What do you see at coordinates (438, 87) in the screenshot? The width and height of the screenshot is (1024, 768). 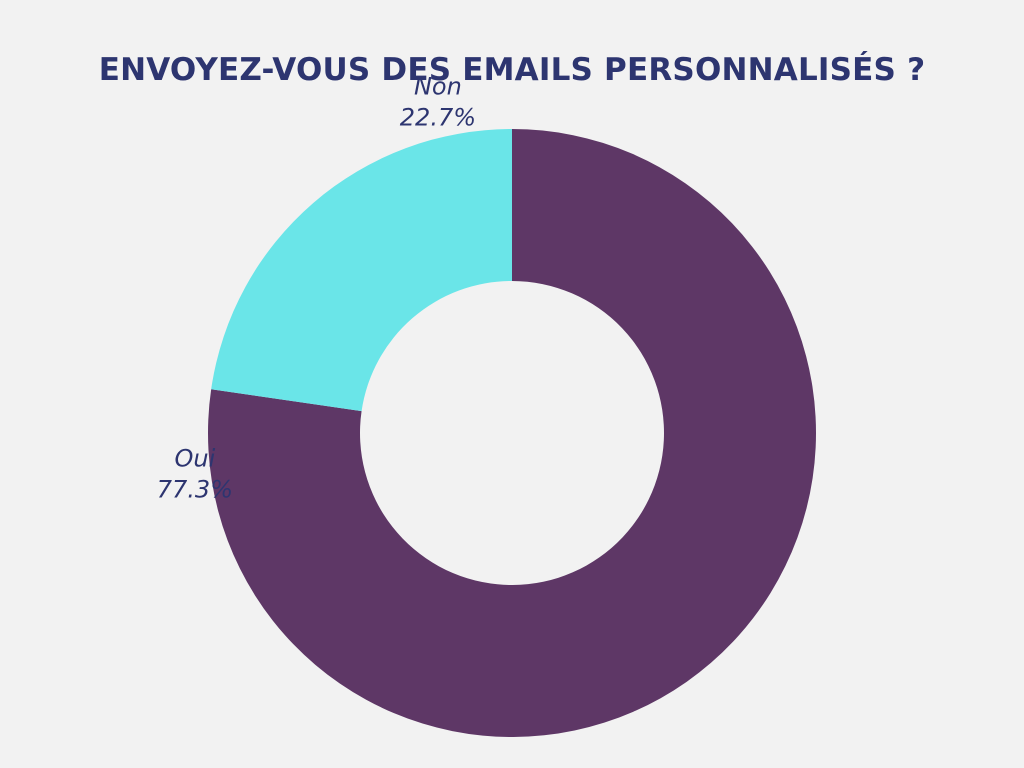 I see `slice-label-non: Non` at bounding box center [438, 87].